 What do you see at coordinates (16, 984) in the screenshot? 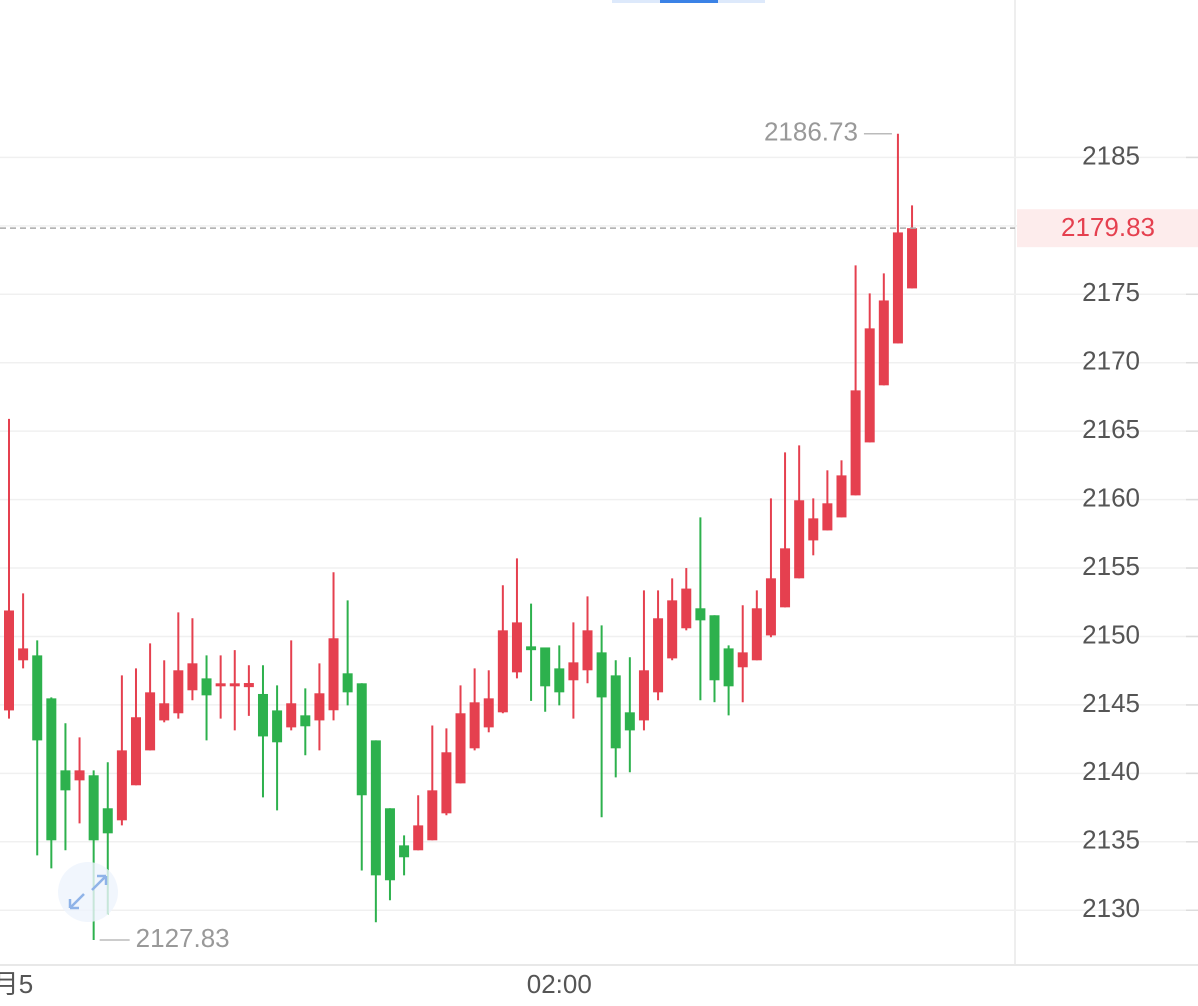
I see `x-tick-label: 月5` at bounding box center [16, 984].